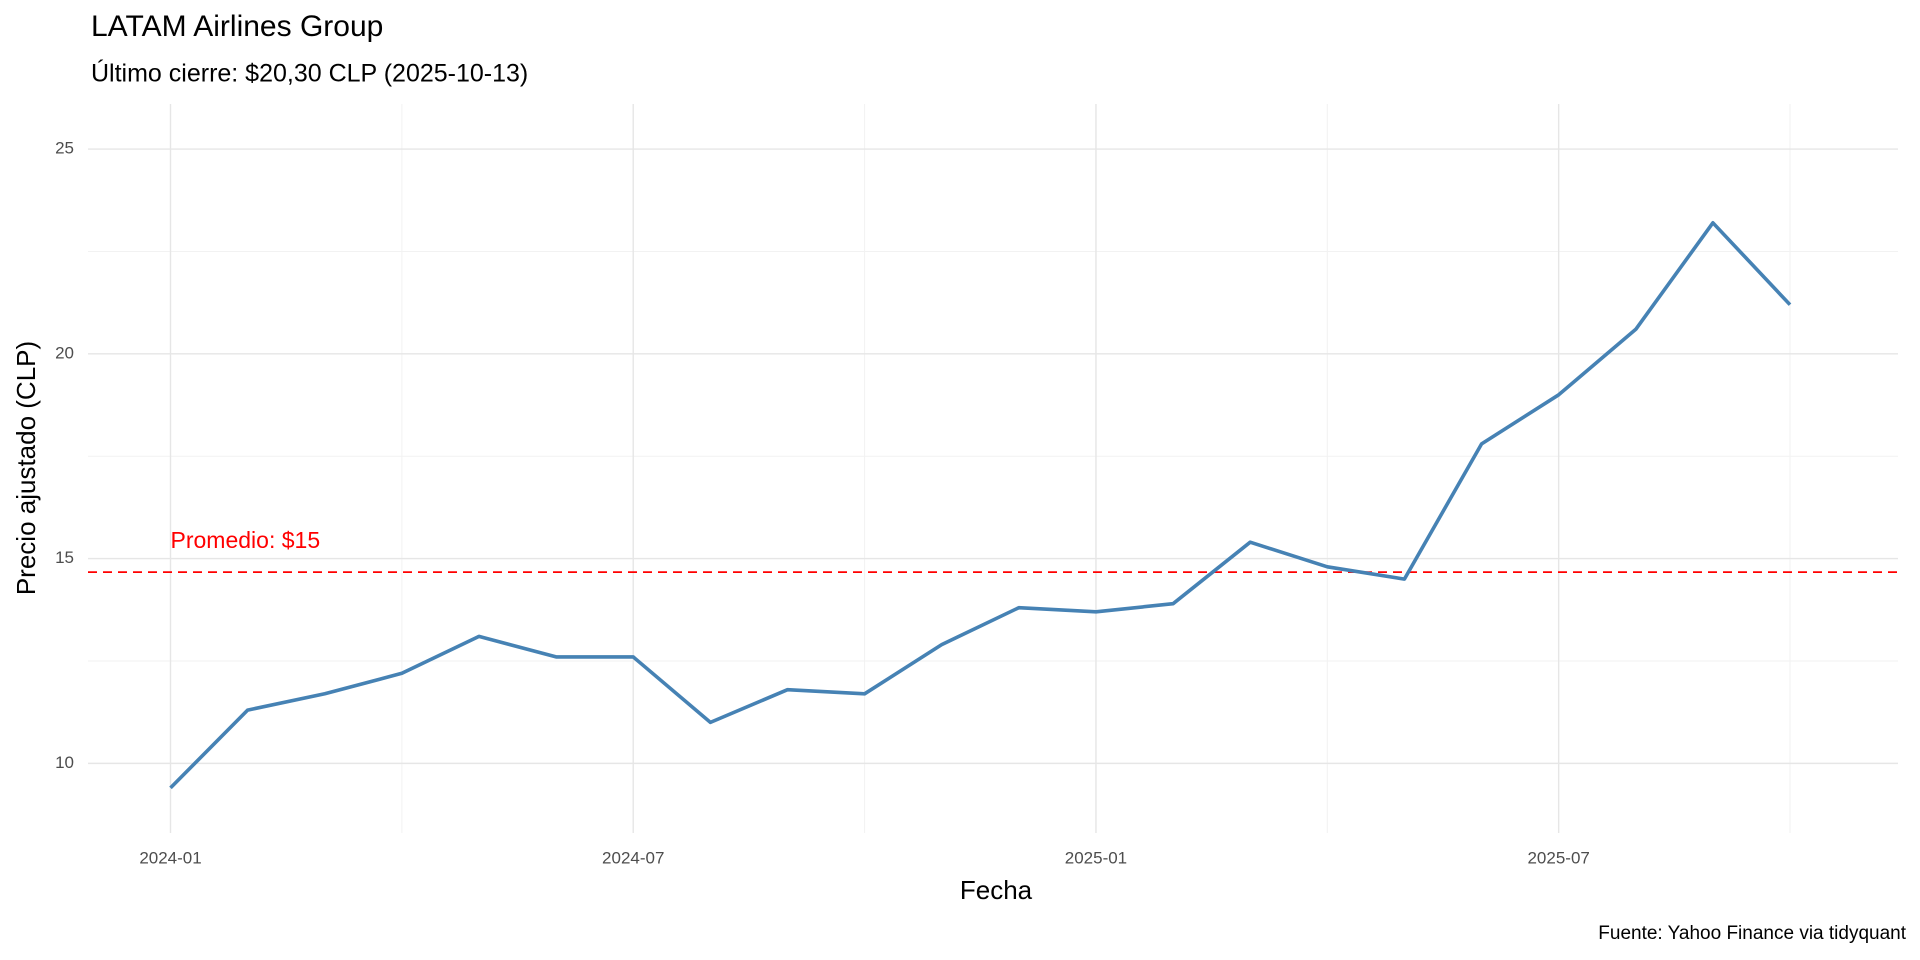  I want to click on y-tick-label: 25, so click(64, 148).